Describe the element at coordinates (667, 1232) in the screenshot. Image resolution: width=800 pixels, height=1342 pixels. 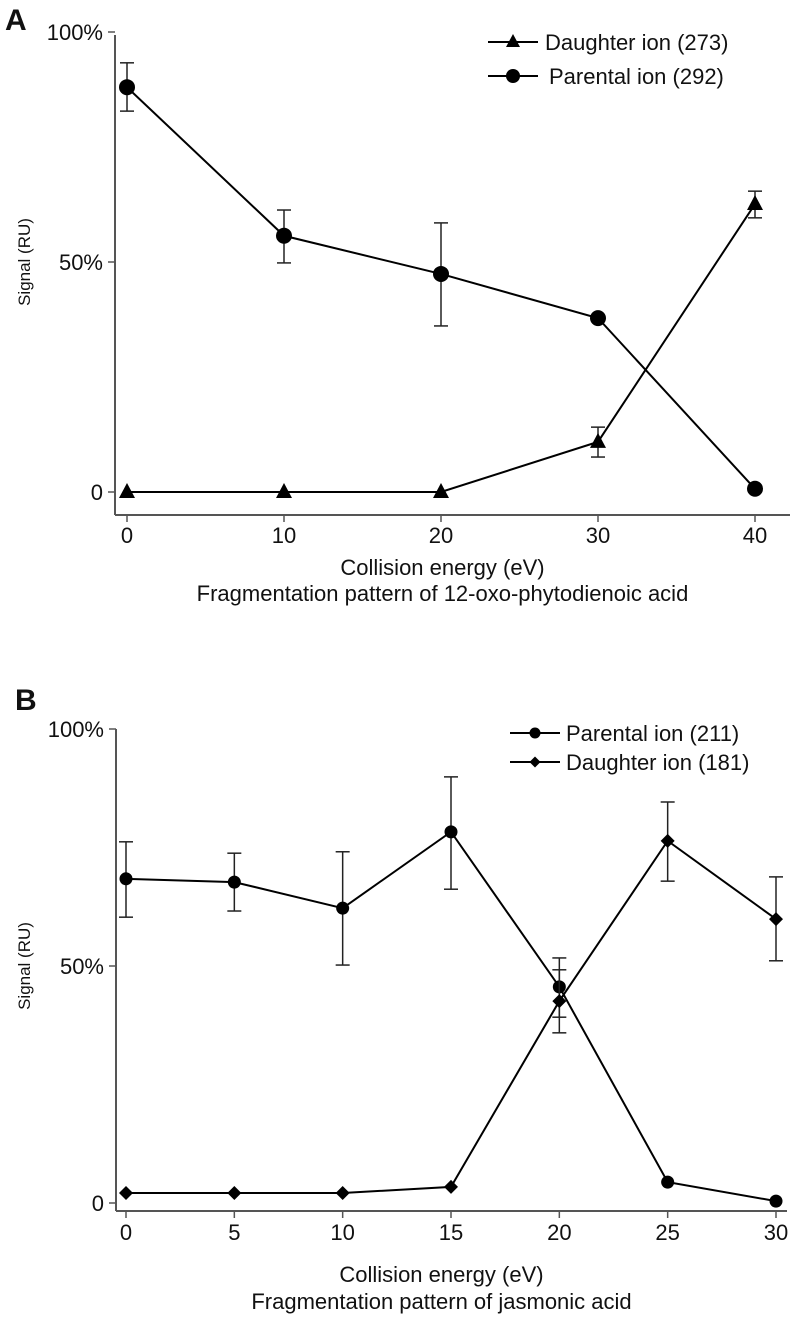
I see `x-tick-label: 25` at that location.